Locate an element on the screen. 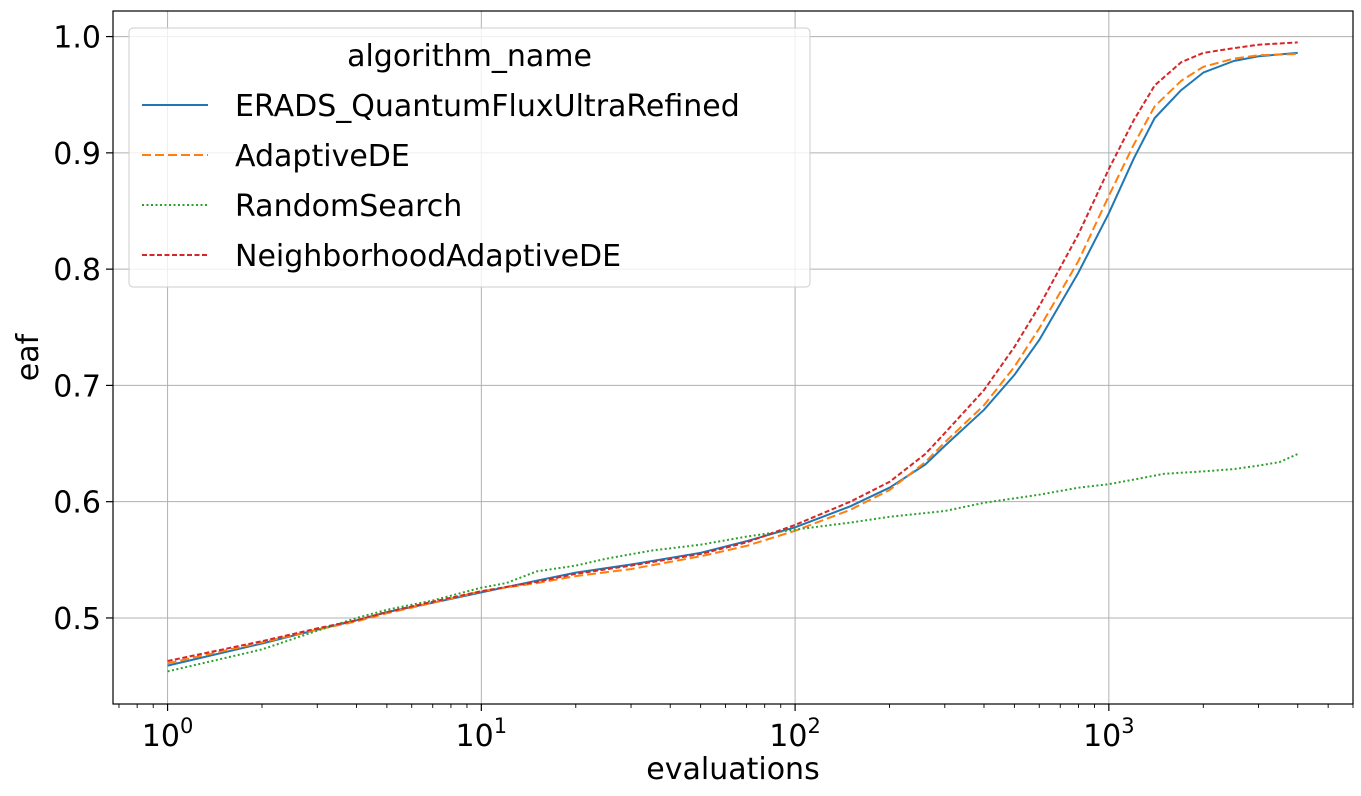 This screenshot has height=796, width=1361. legend-label: NeighborhoodAdaptiveDE is located at coordinates (428, 256).